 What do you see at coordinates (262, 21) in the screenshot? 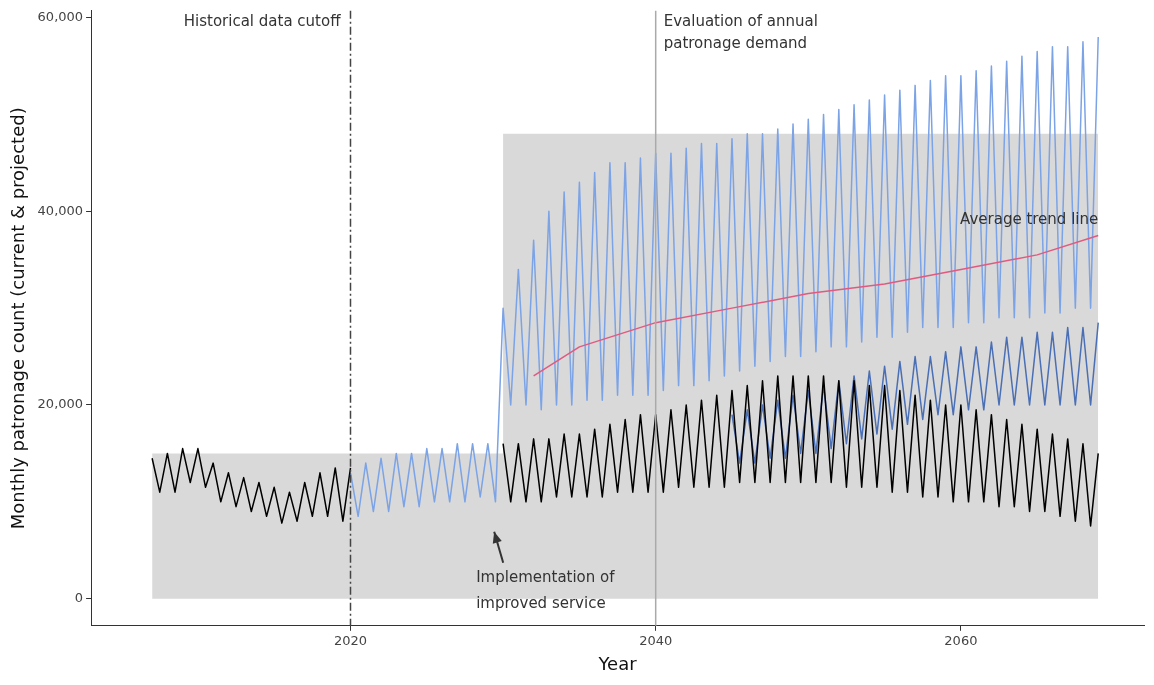
I see `ref-line-label: Historical data cutoff` at bounding box center [262, 21].